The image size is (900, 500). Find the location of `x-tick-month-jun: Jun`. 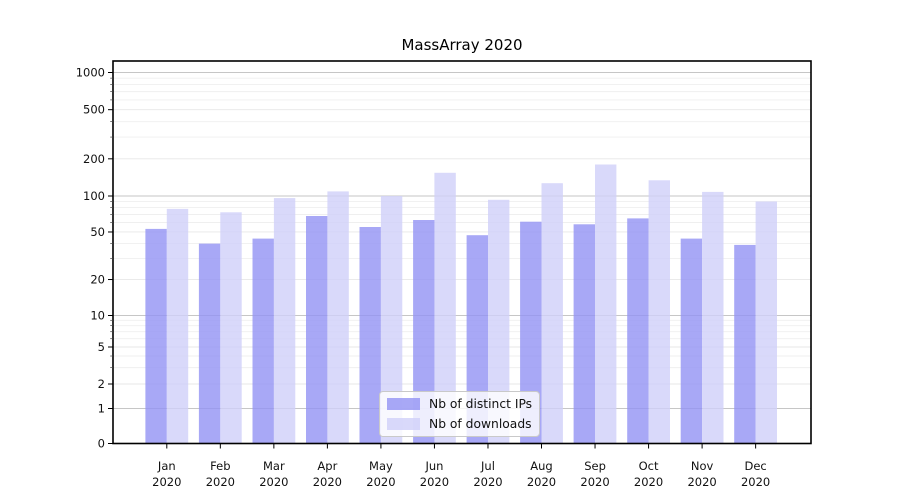

x-tick-month-jun: Jun is located at coordinates (433, 466).